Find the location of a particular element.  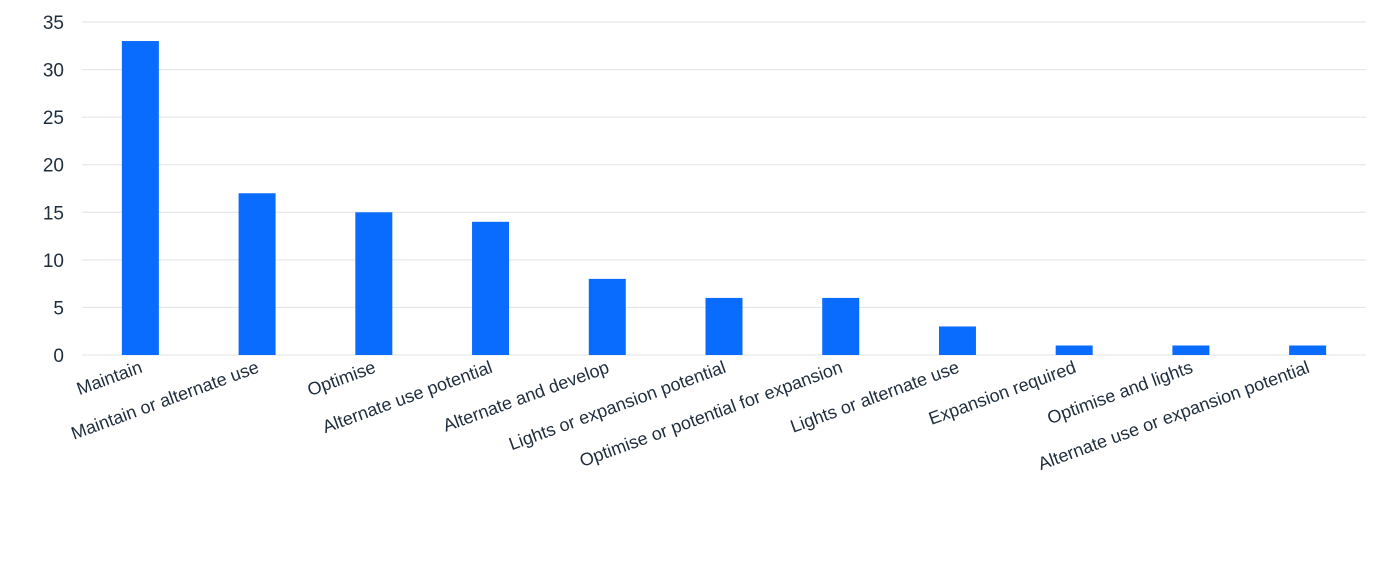

y-tick-label: 5 is located at coordinates (58, 308).